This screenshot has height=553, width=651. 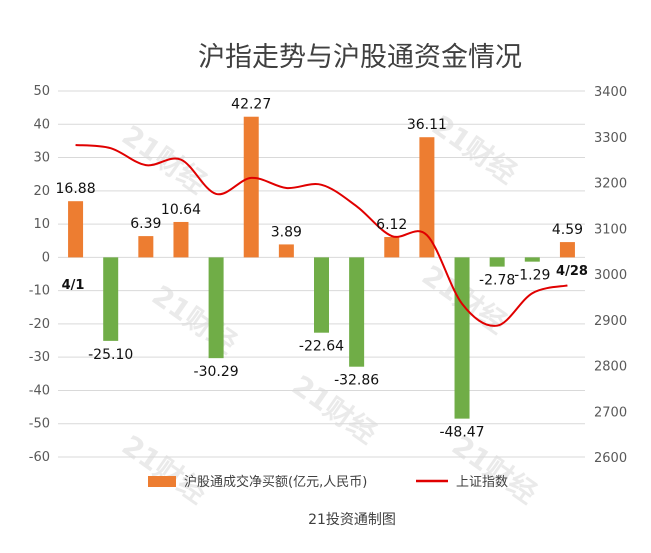 I want to click on bar-data-label: -22.64, so click(x=321, y=347).